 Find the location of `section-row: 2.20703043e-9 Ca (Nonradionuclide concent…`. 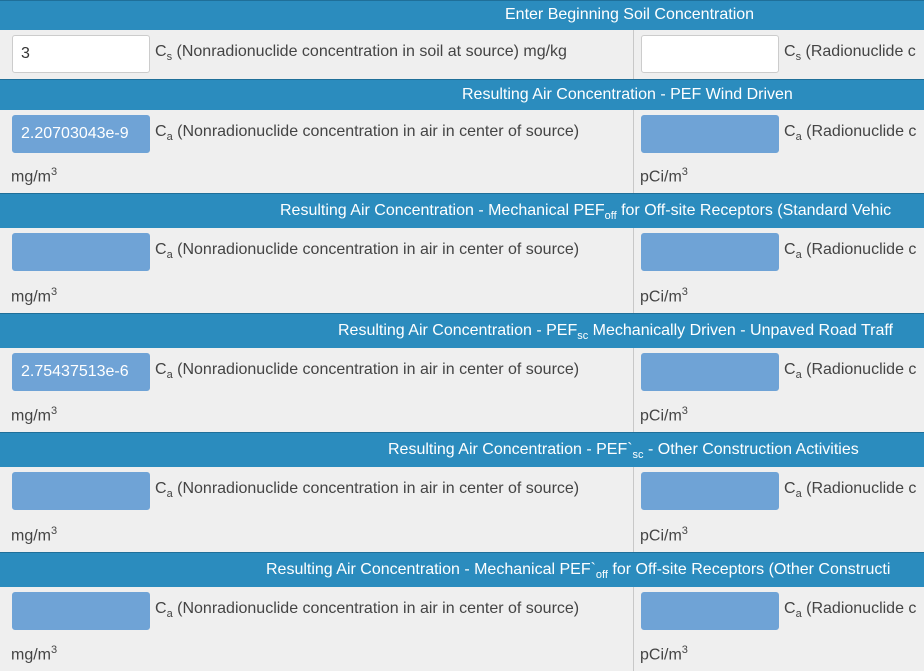

section-row: 2.20703043e-9 Ca (Nonradionuclide concent… is located at coordinates (462, 151).